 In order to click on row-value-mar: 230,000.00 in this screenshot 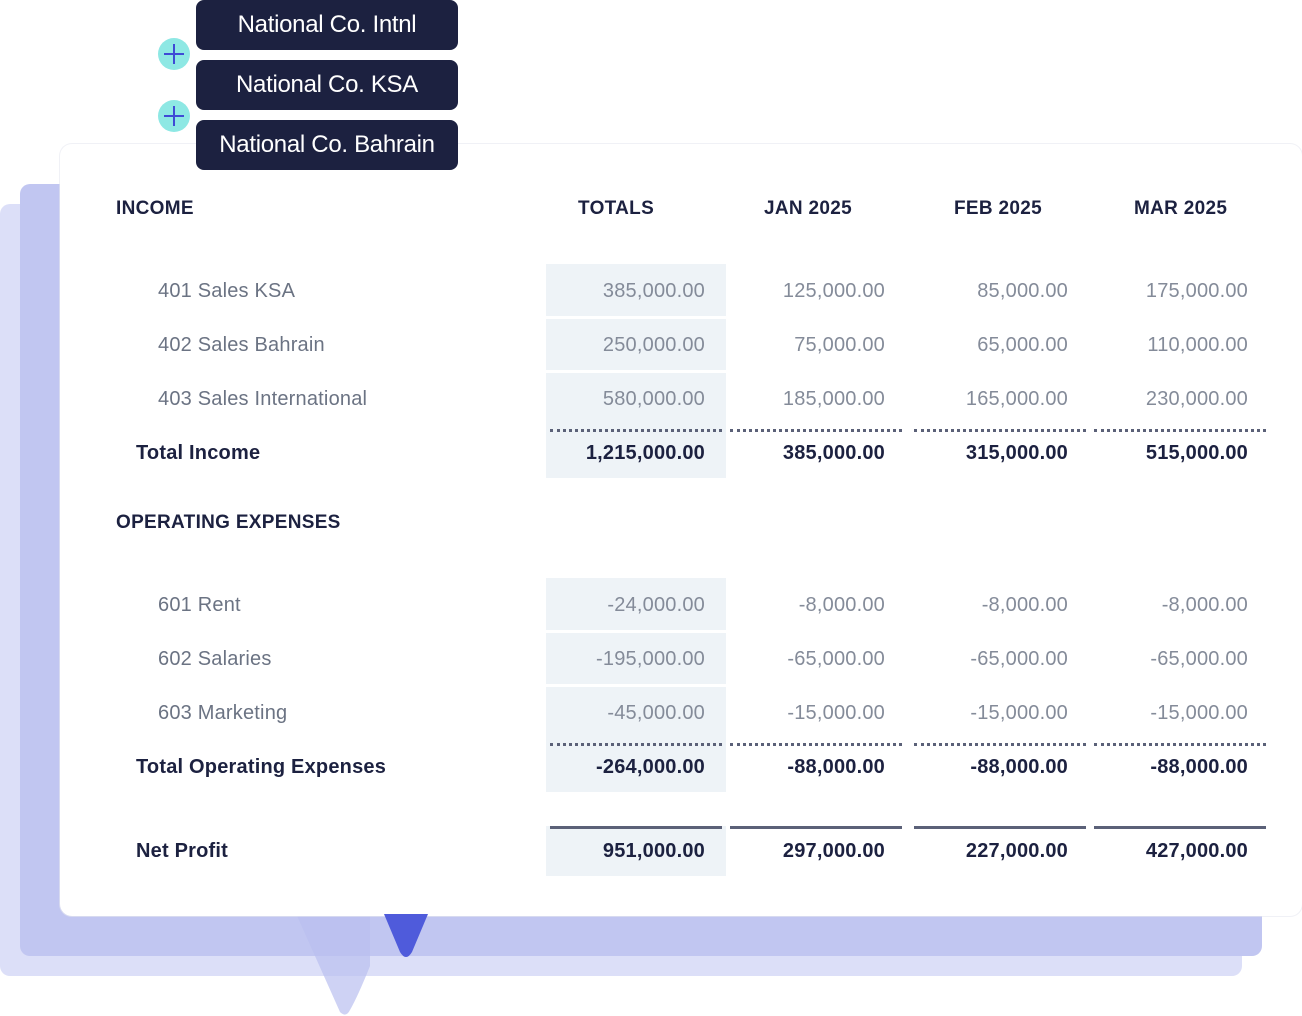, I will do `click(1196, 399)`.